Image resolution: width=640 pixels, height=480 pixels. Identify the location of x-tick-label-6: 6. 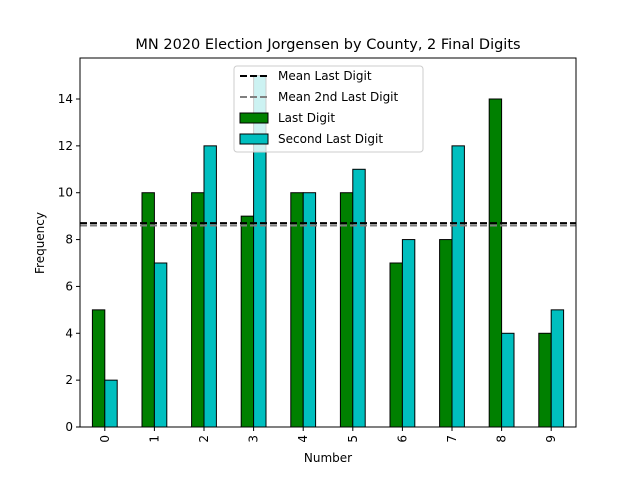
(402, 439).